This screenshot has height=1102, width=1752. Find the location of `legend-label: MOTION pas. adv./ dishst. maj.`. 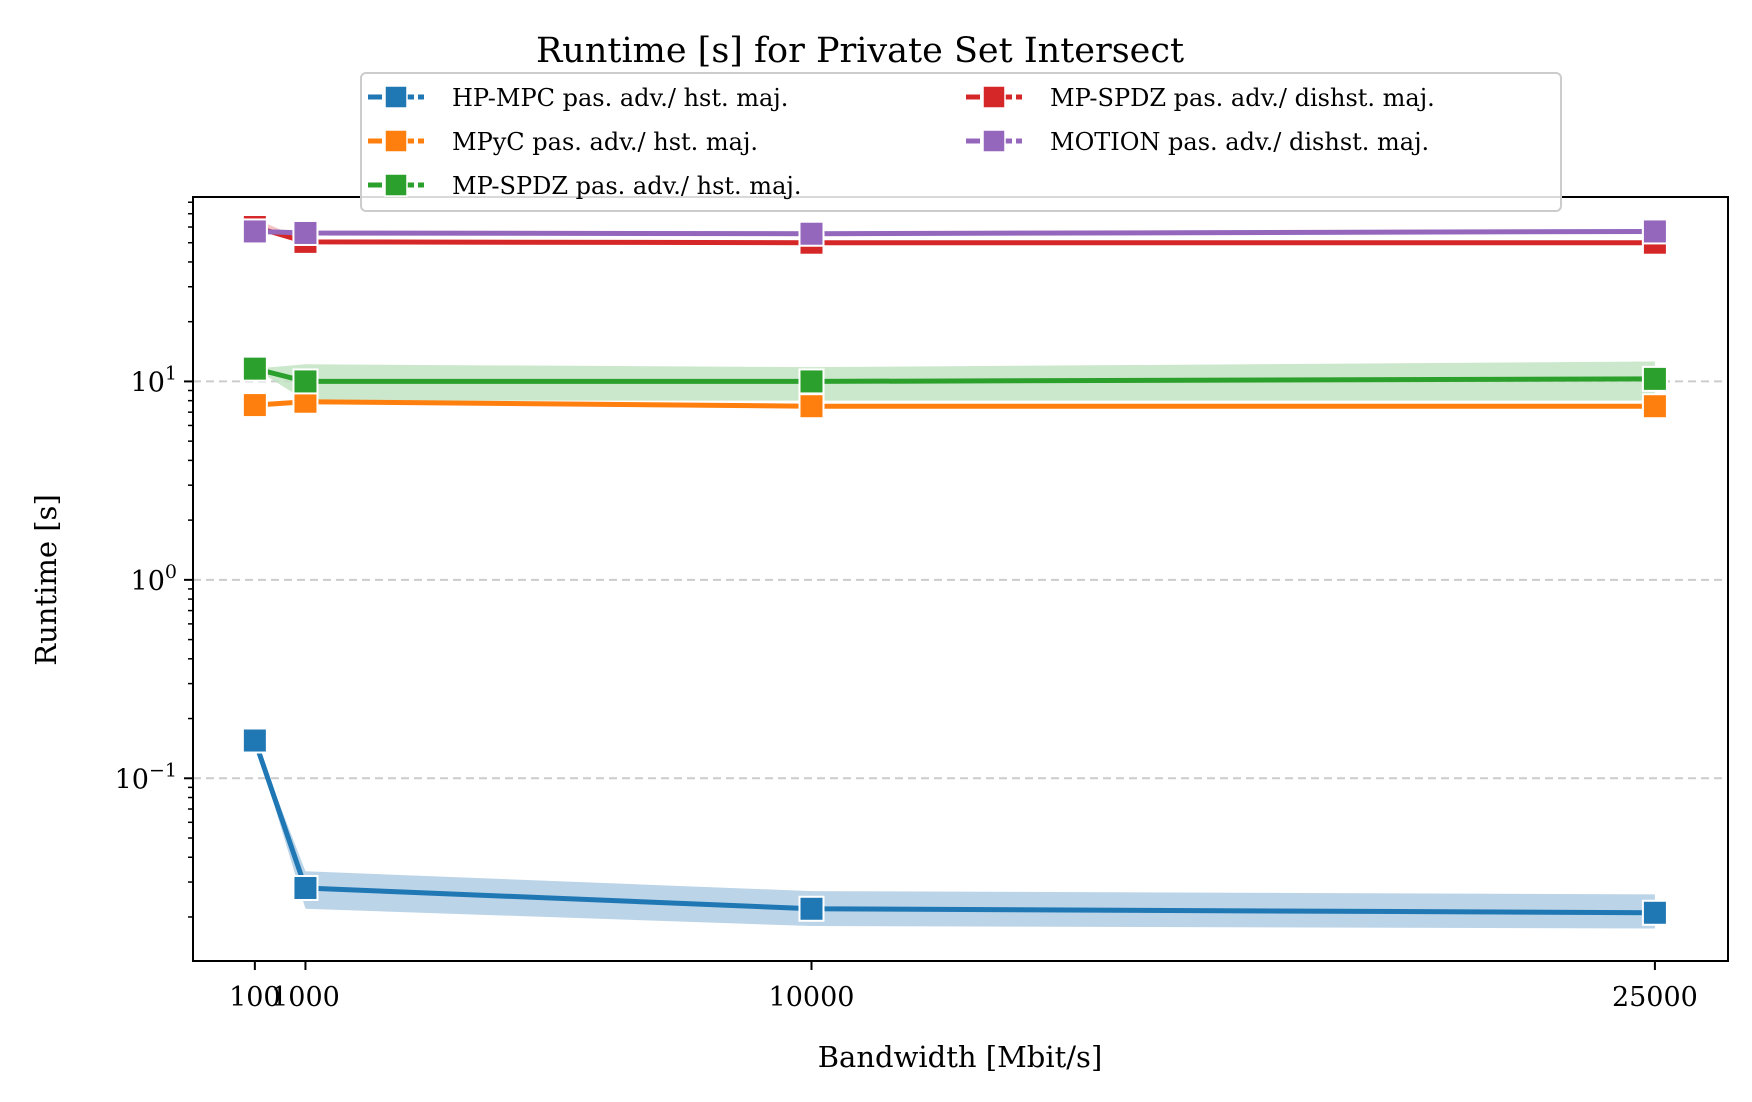

legend-label: MOTION pas. adv./ dishst. maj. is located at coordinates (1239, 142).